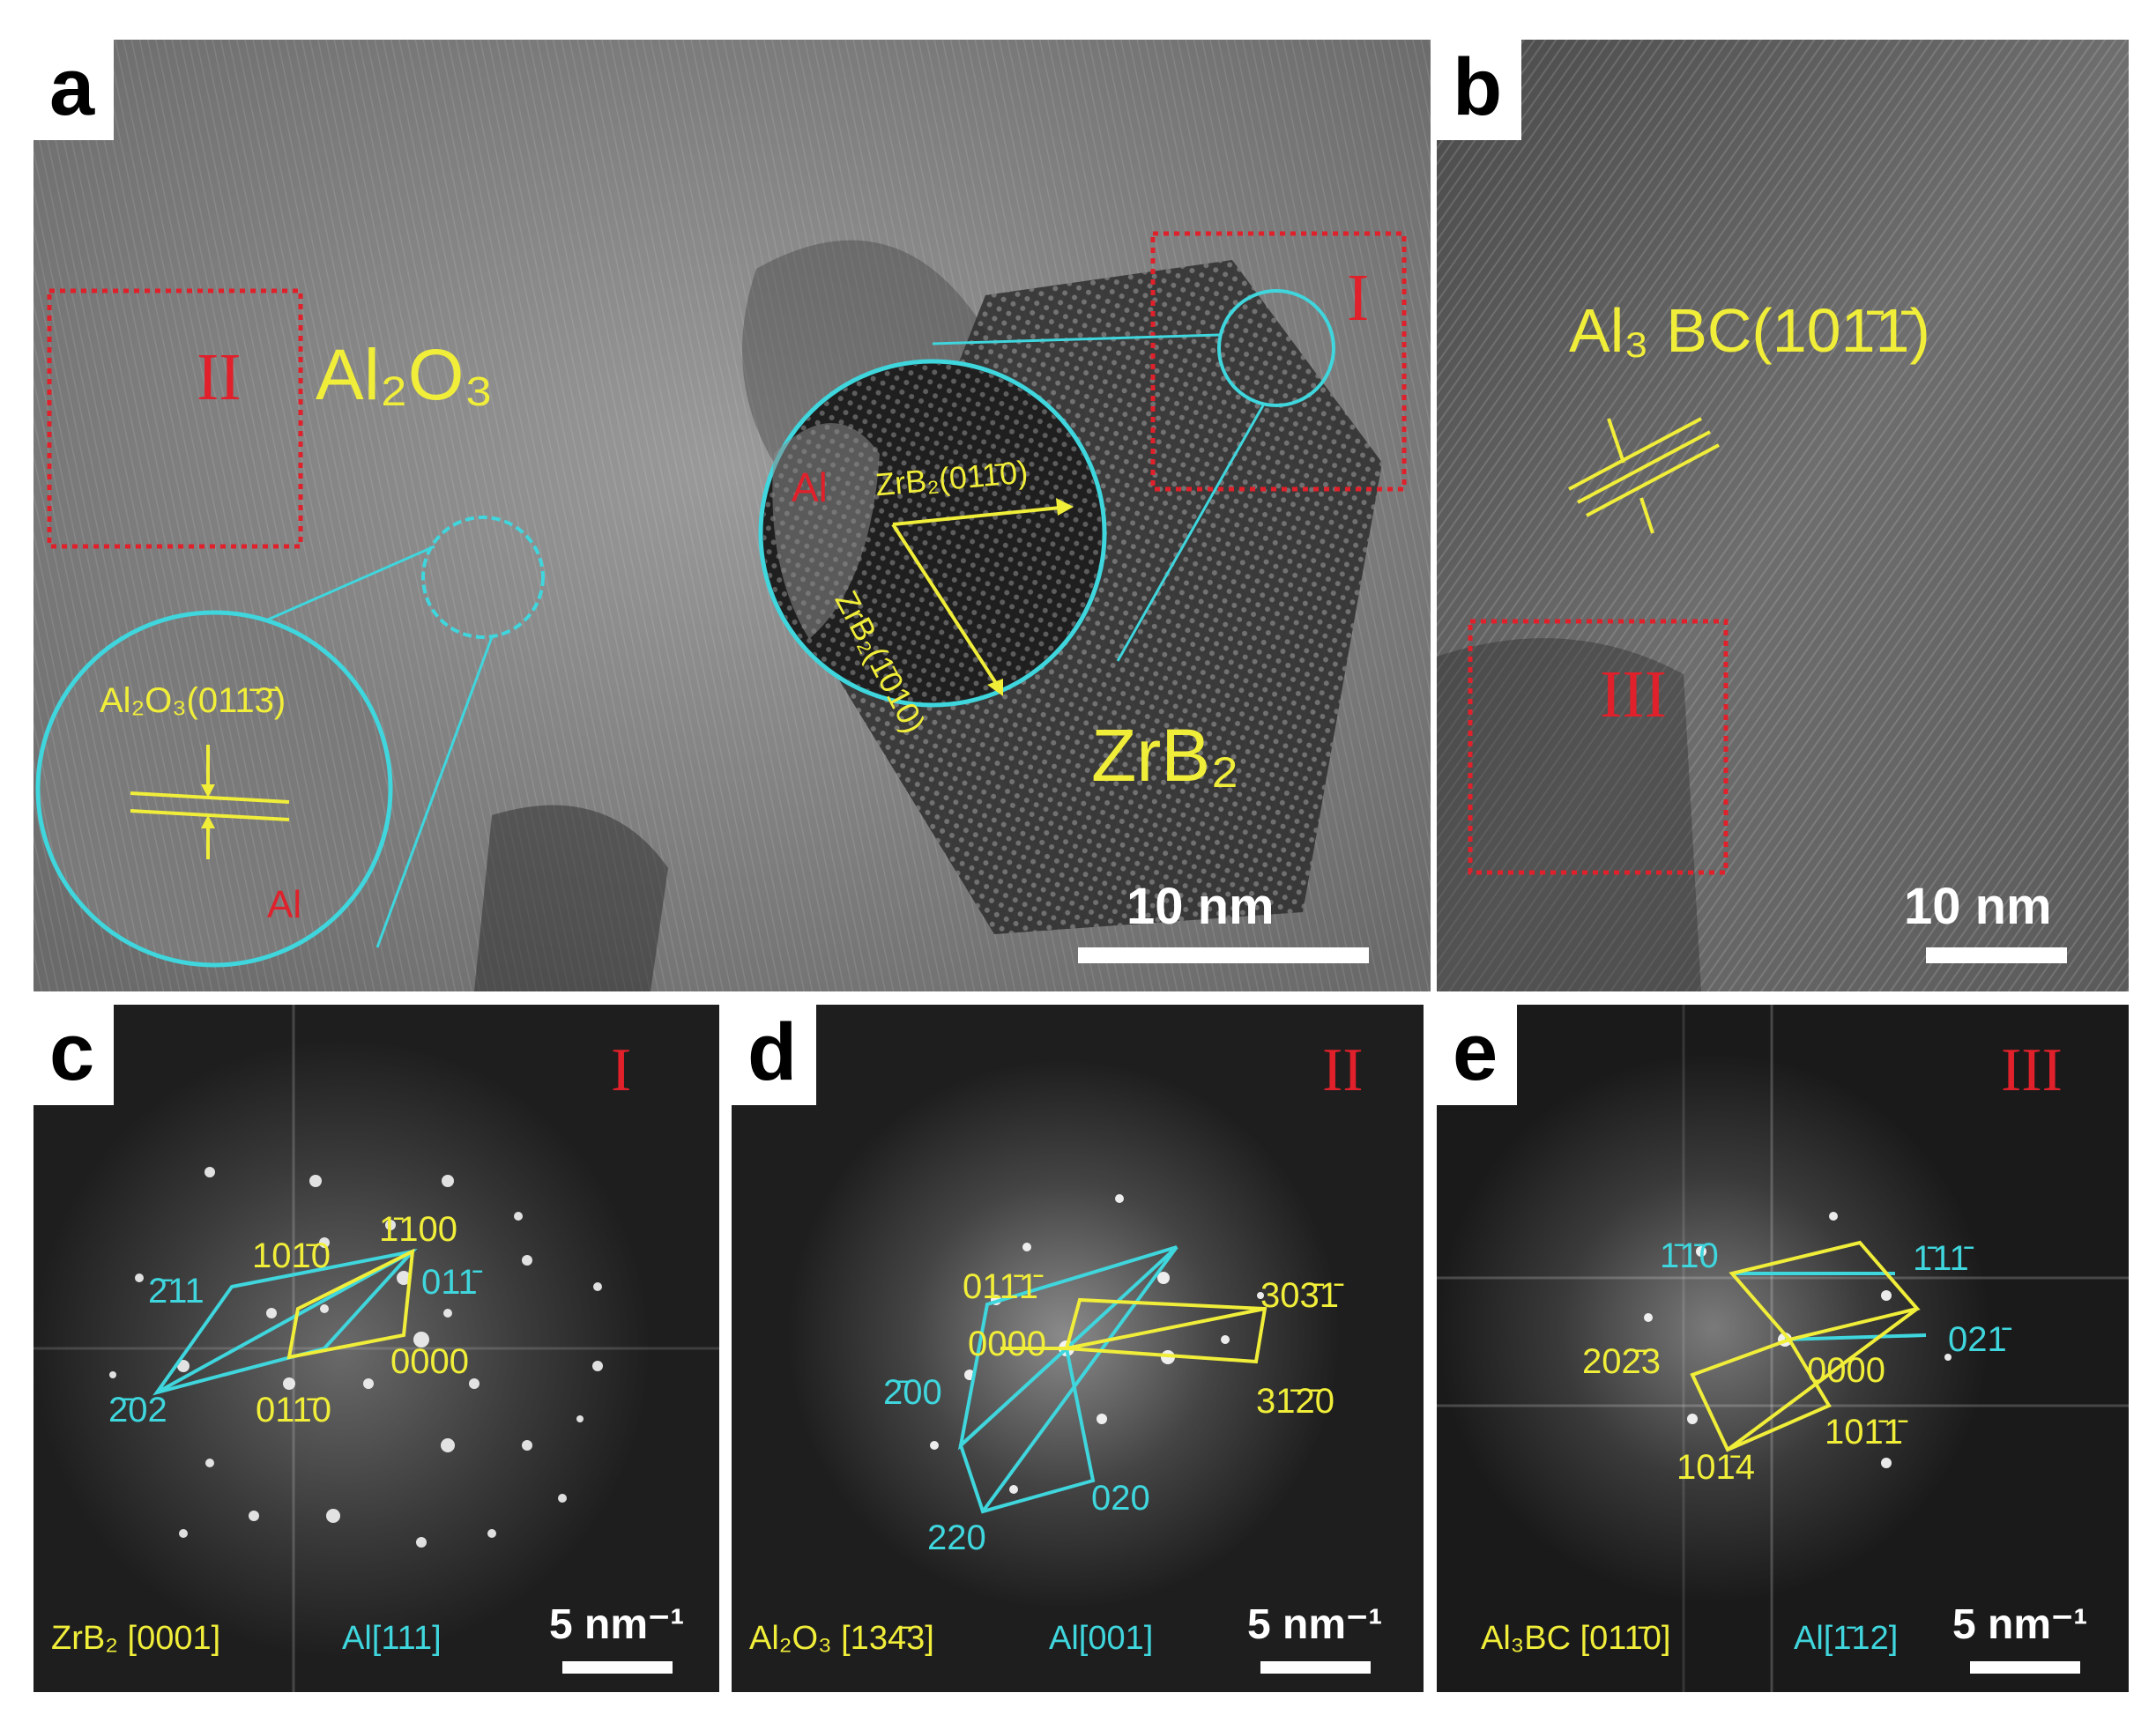 This screenshot has width=2156, height=1730. I want to click on spot-label-202: 2̄02, so click(137, 1410).